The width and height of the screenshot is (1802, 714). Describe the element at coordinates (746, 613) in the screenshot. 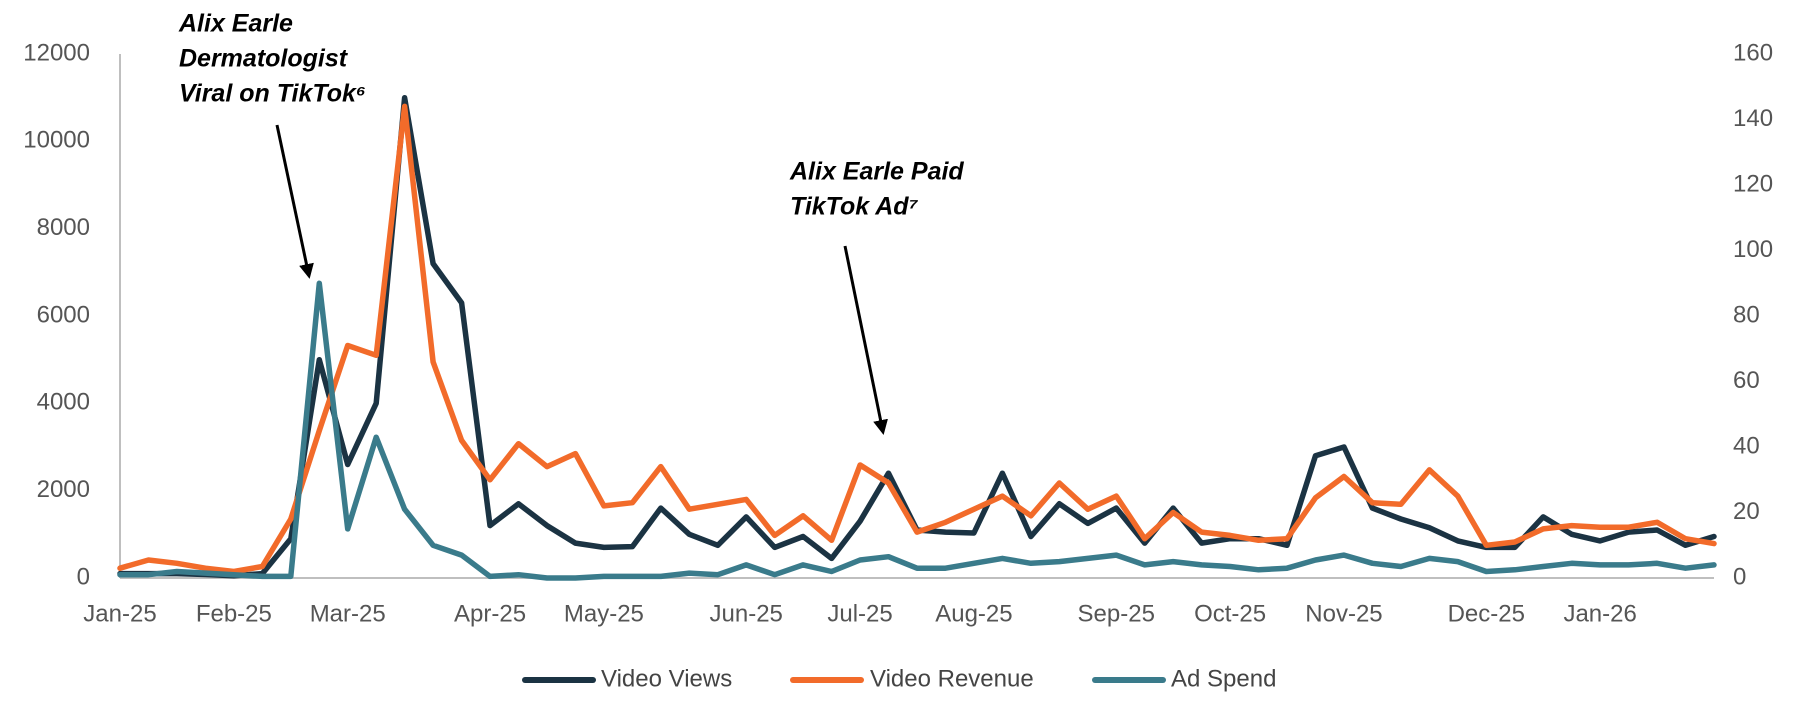

I see `x-tick-label: Jun-25` at that location.